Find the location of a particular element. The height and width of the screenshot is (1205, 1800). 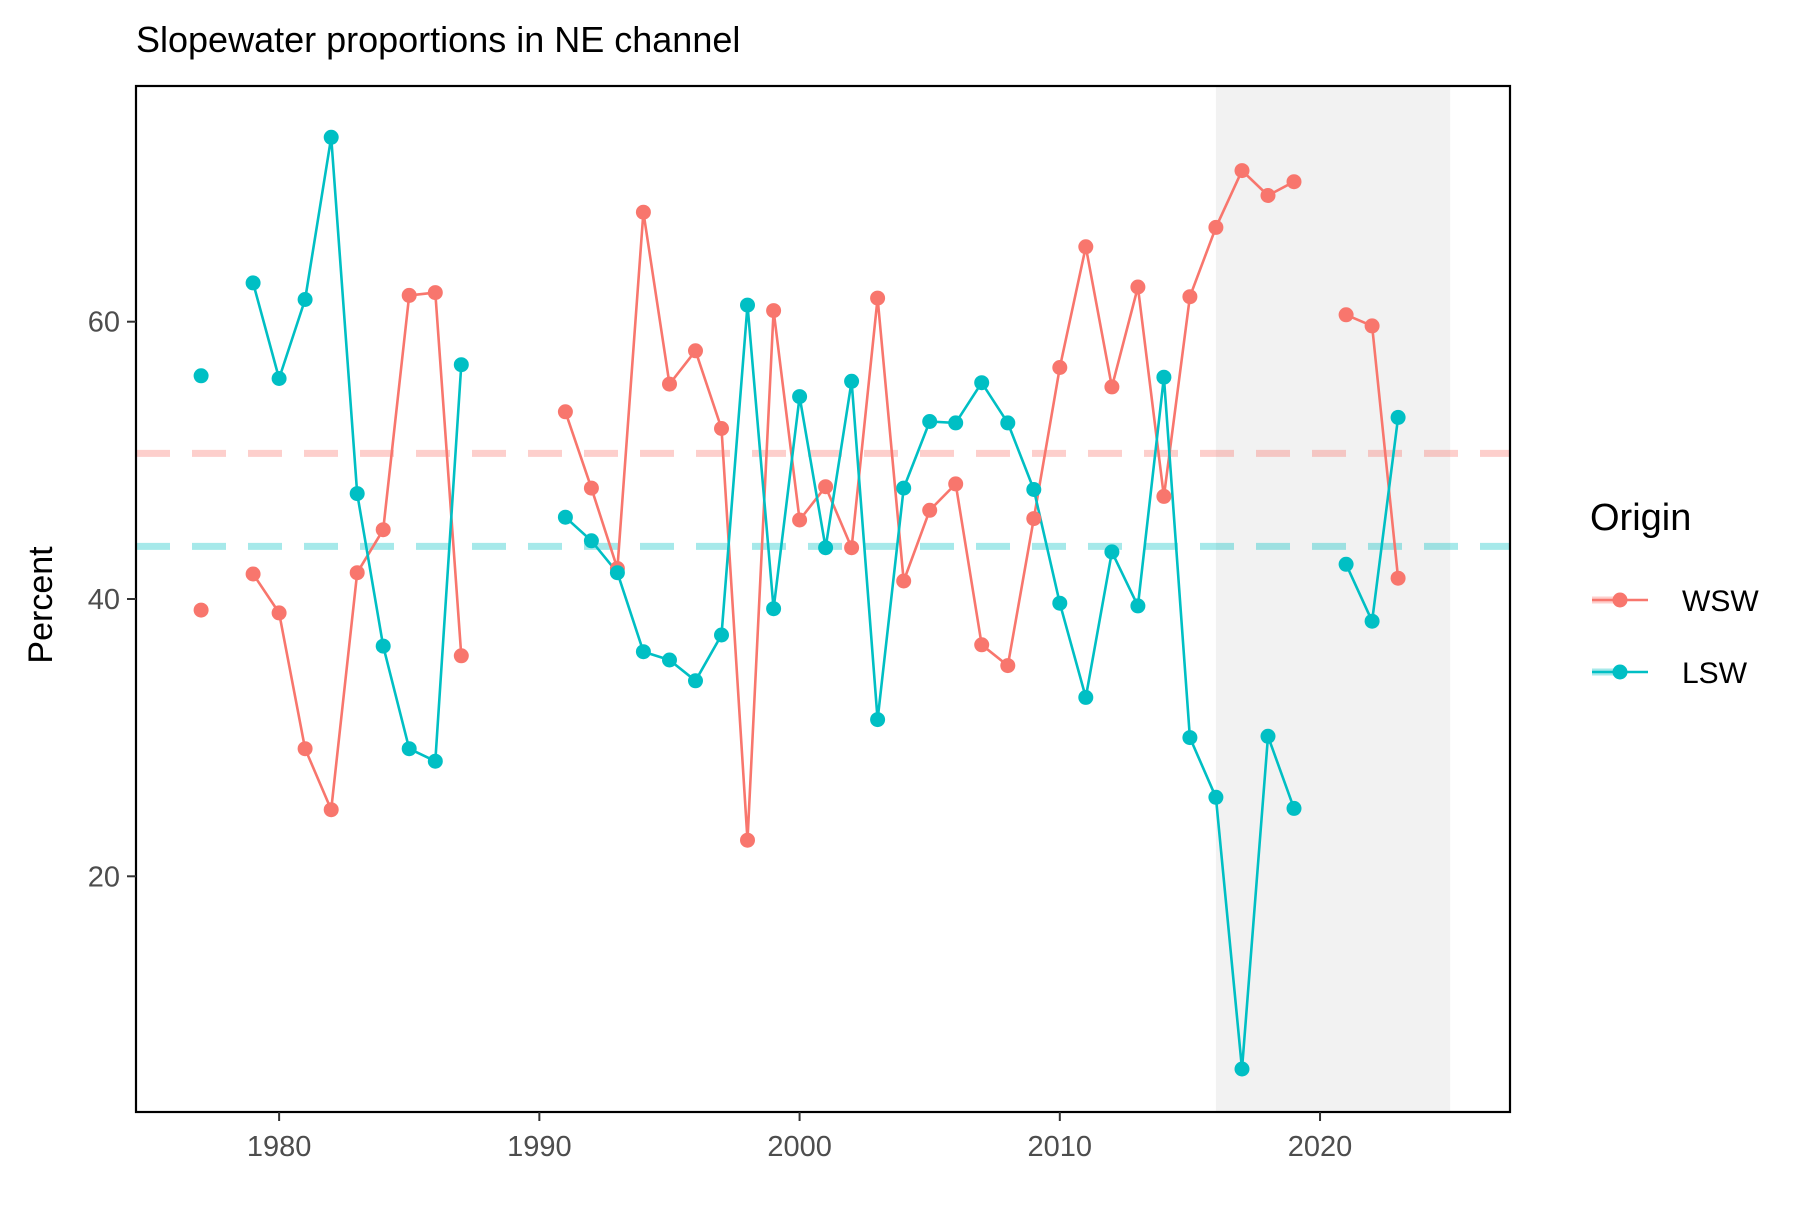

data-point-wsw-2011 is located at coordinates (1086, 247).